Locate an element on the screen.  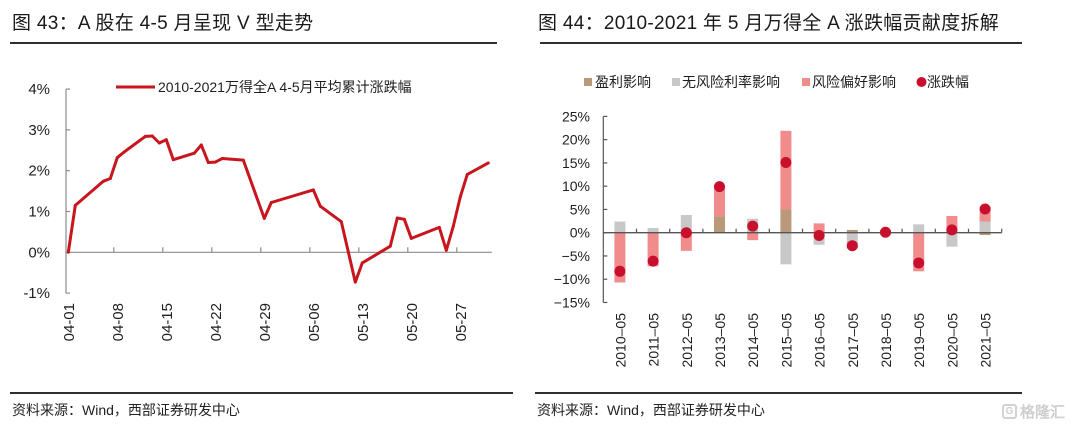
y-tick-label: 2% is located at coordinates (39, 171).